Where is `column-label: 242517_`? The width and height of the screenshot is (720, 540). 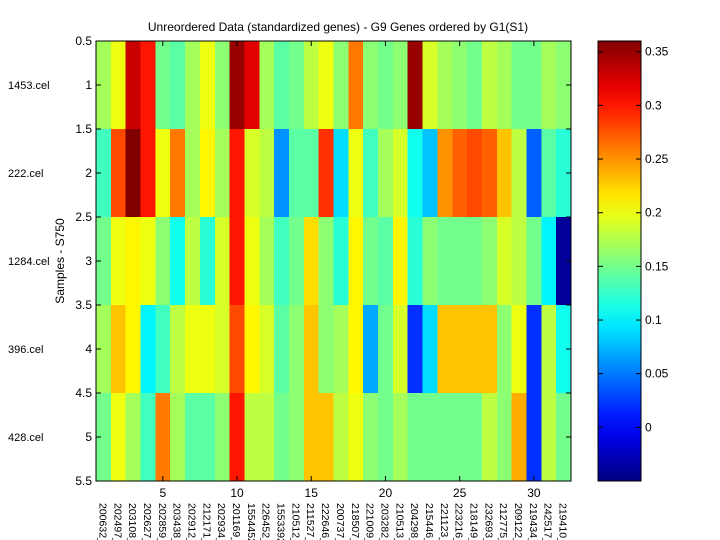 column-label: 242517_ is located at coordinates (548, 521).